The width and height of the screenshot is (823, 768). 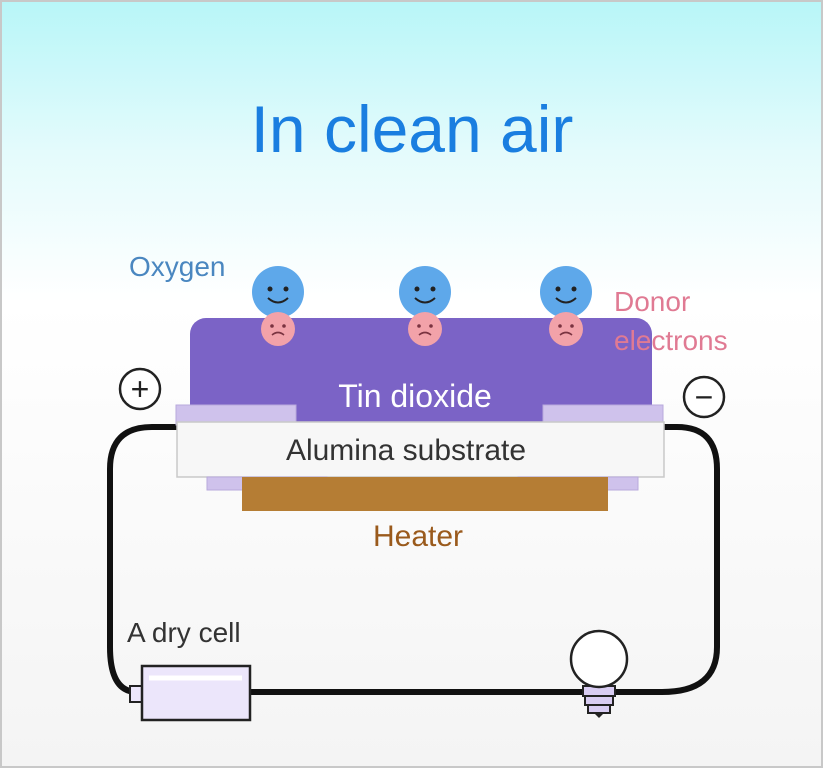 I want to click on oxygen-label: Oxygen, so click(x=177, y=266).